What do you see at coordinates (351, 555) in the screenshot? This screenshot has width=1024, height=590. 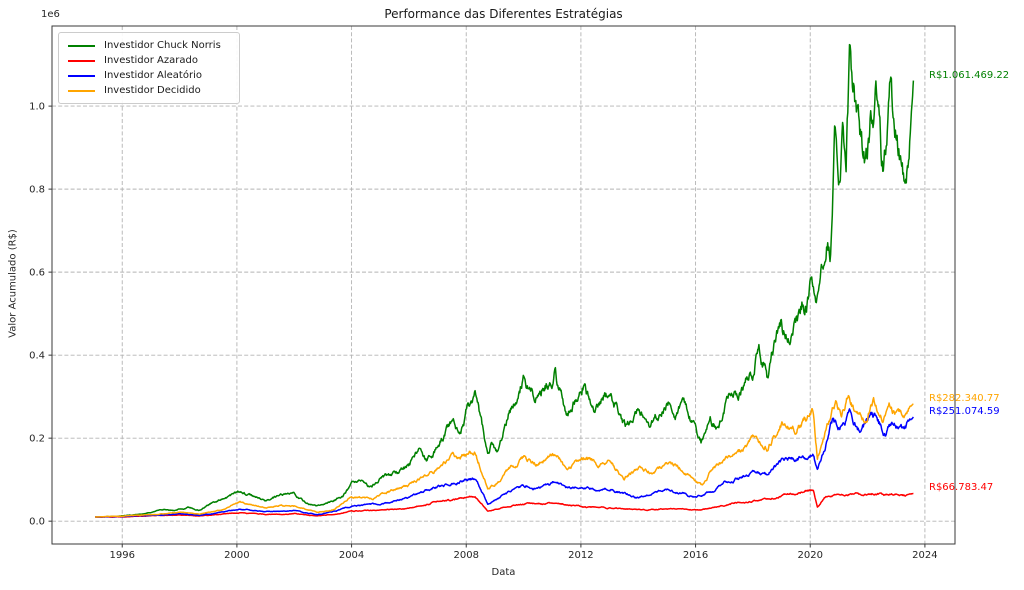 I see `x-tick-label: 2004` at bounding box center [351, 555].